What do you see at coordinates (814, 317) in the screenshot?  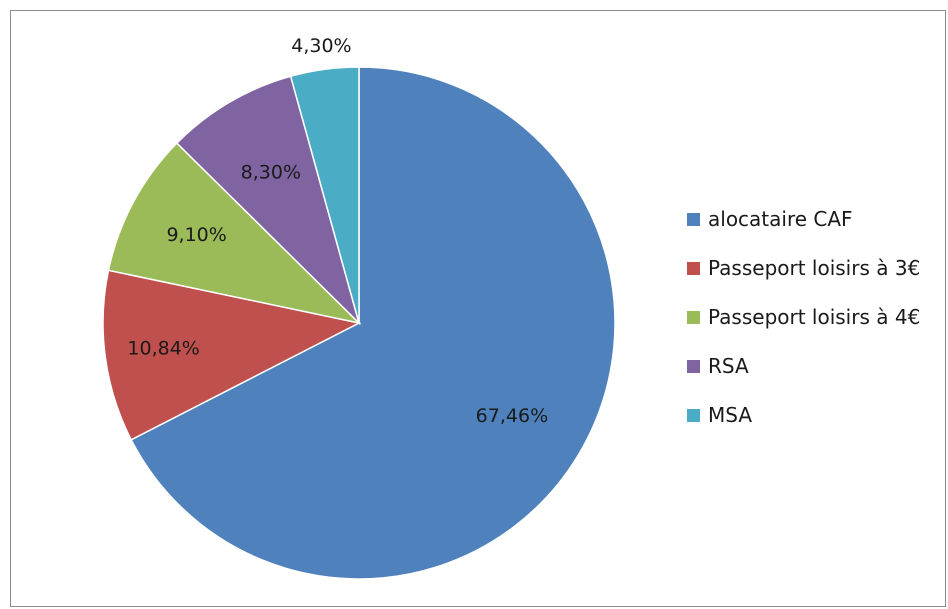 I see `legend-label: Passeport loisirs à 4€` at bounding box center [814, 317].